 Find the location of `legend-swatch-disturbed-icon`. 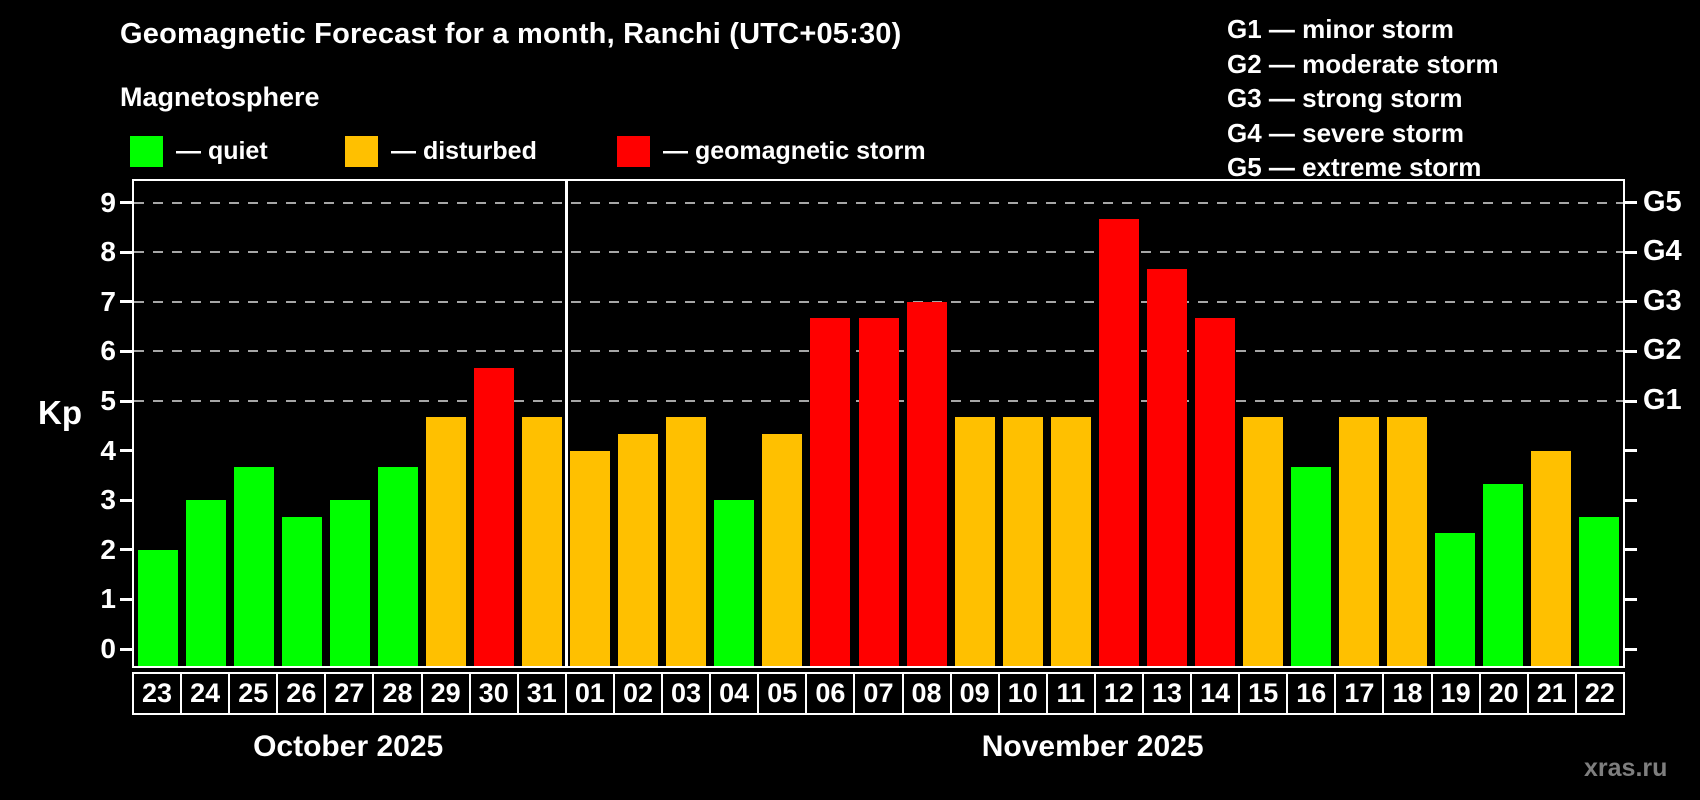

legend-swatch-disturbed-icon is located at coordinates (361, 151).